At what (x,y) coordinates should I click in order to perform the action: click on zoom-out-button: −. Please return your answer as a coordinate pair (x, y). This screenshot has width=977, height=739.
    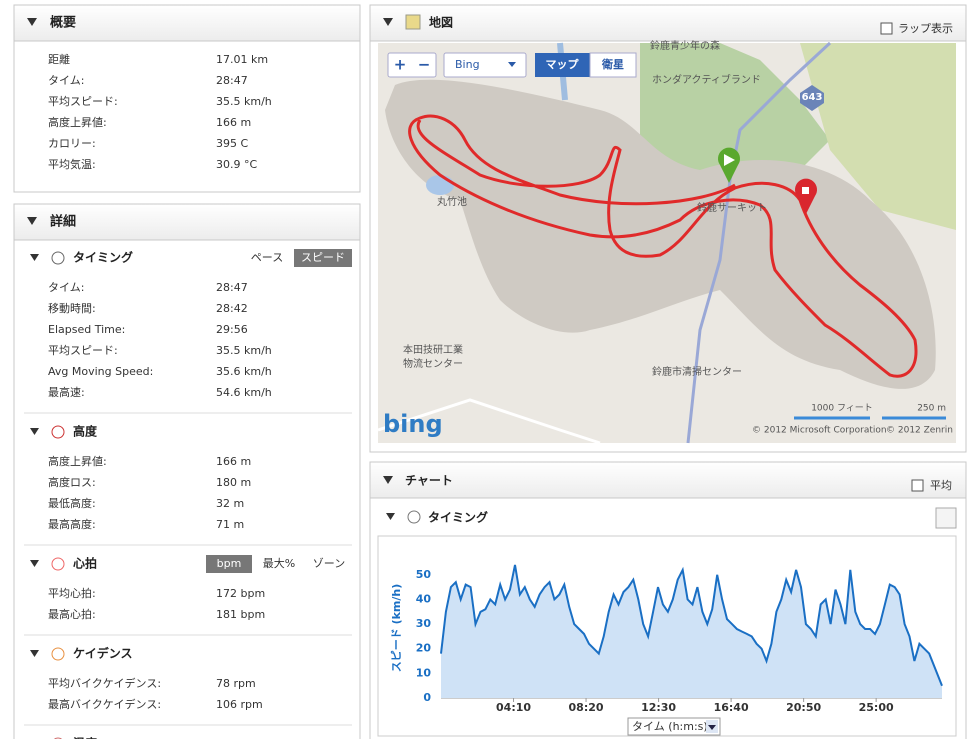
    Looking at the image, I should click on (424, 65).